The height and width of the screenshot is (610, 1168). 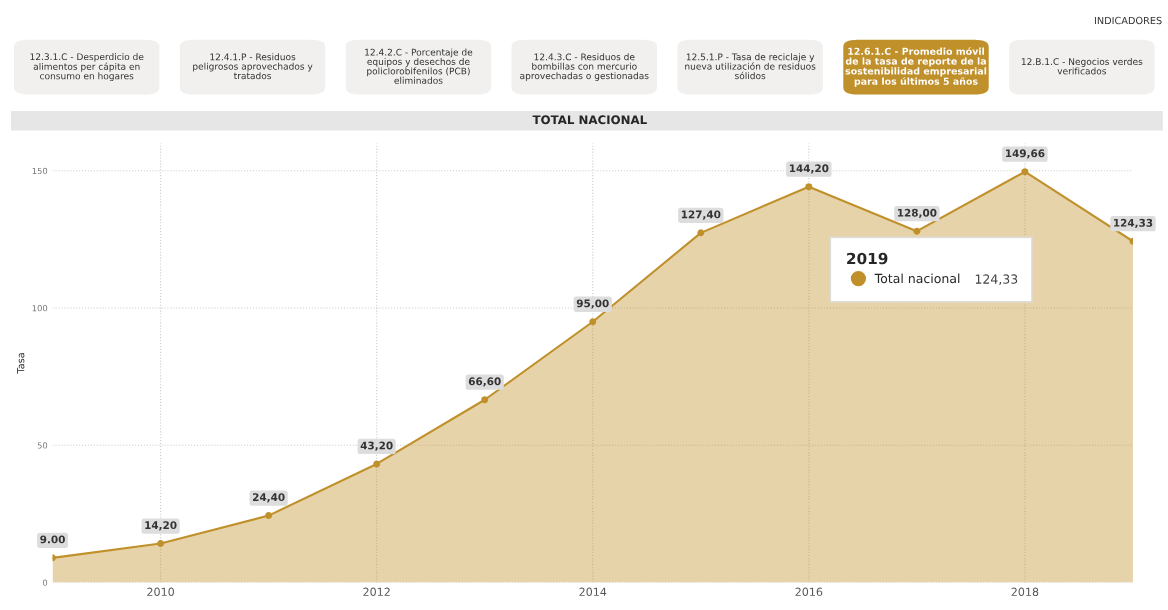 I want to click on annotation: 124,33, so click(x=996, y=280).